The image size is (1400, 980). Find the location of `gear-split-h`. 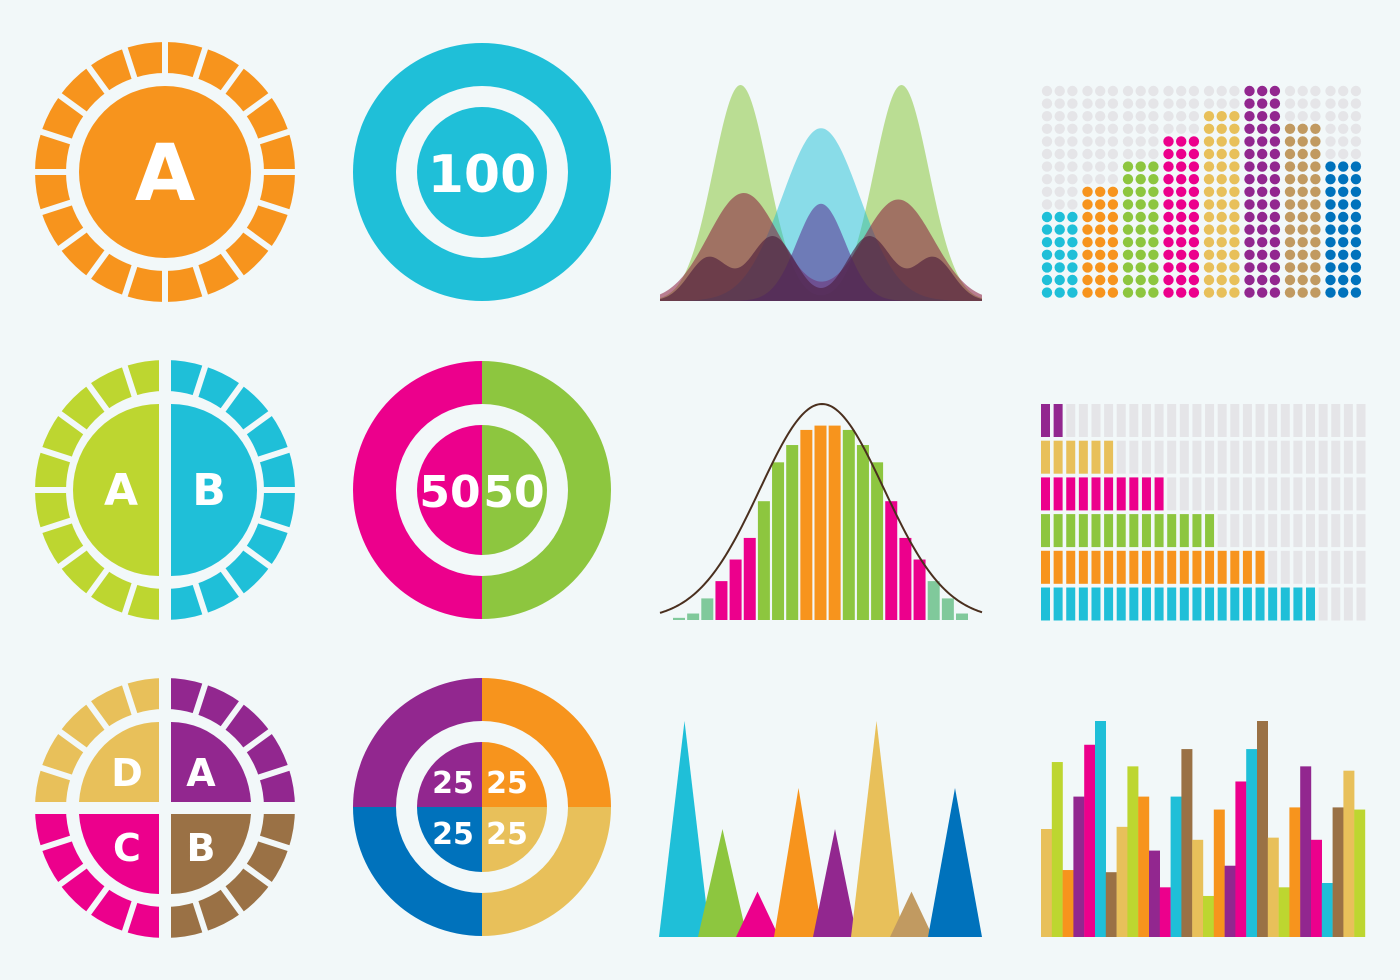

gear-split-h is located at coordinates (165, 808).